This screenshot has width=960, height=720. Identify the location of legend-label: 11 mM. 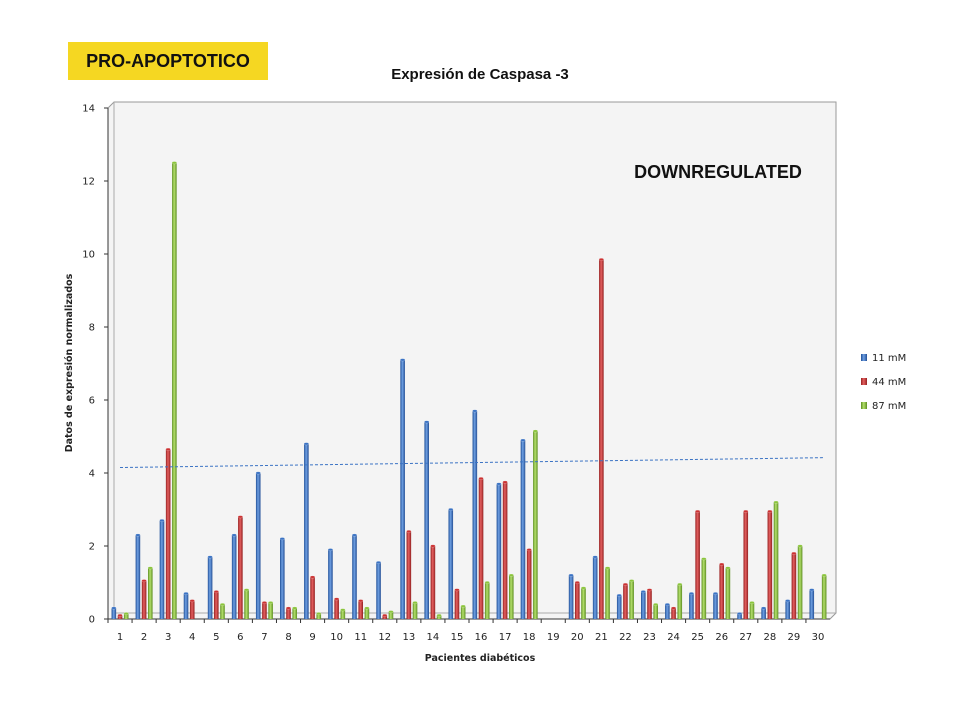
(889, 358).